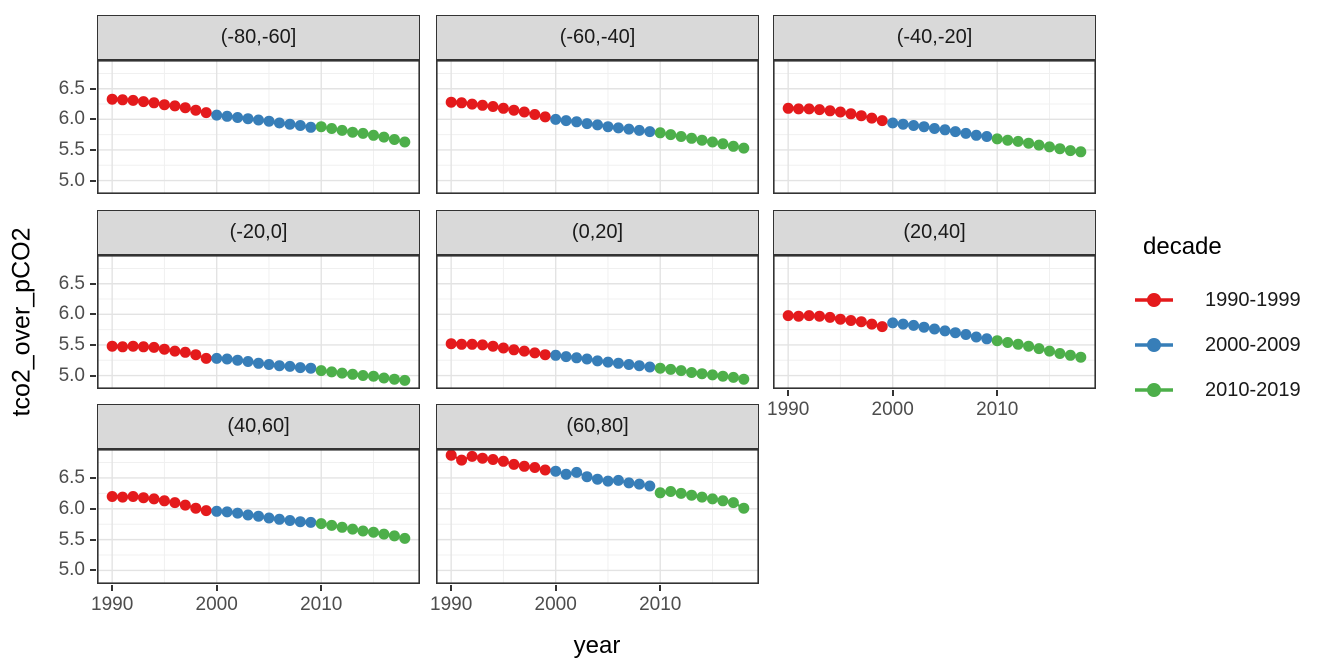  I want to click on facet-strip-label: (0,20], so click(597, 232).